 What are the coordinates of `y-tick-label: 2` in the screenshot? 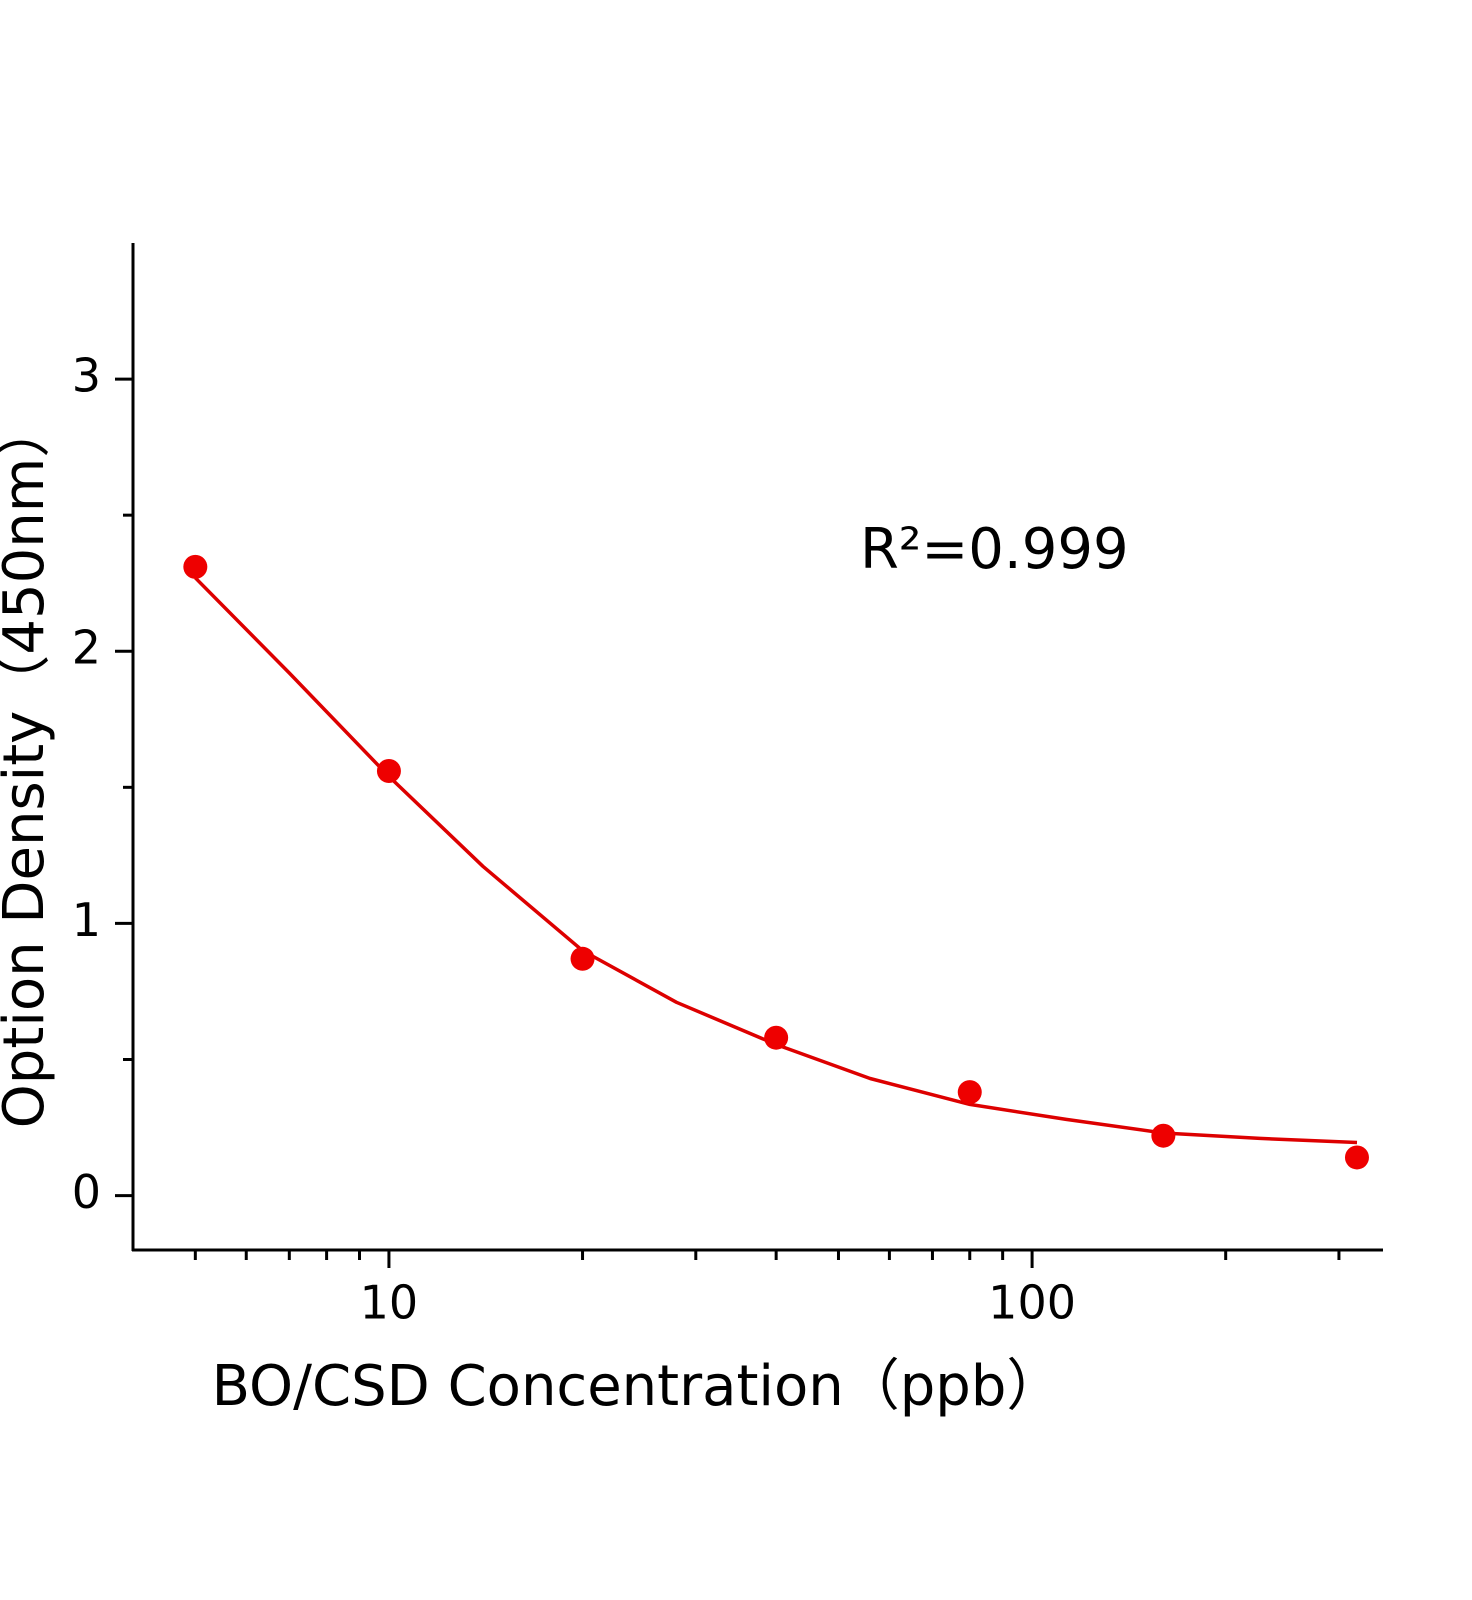 It's located at (86, 648).